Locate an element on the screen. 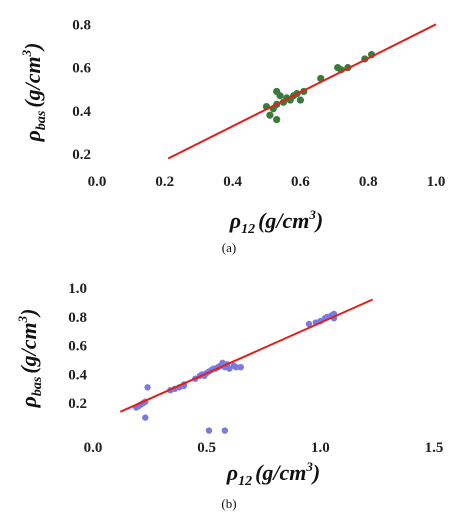  panel-caption: (a) is located at coordinates (229, 247).